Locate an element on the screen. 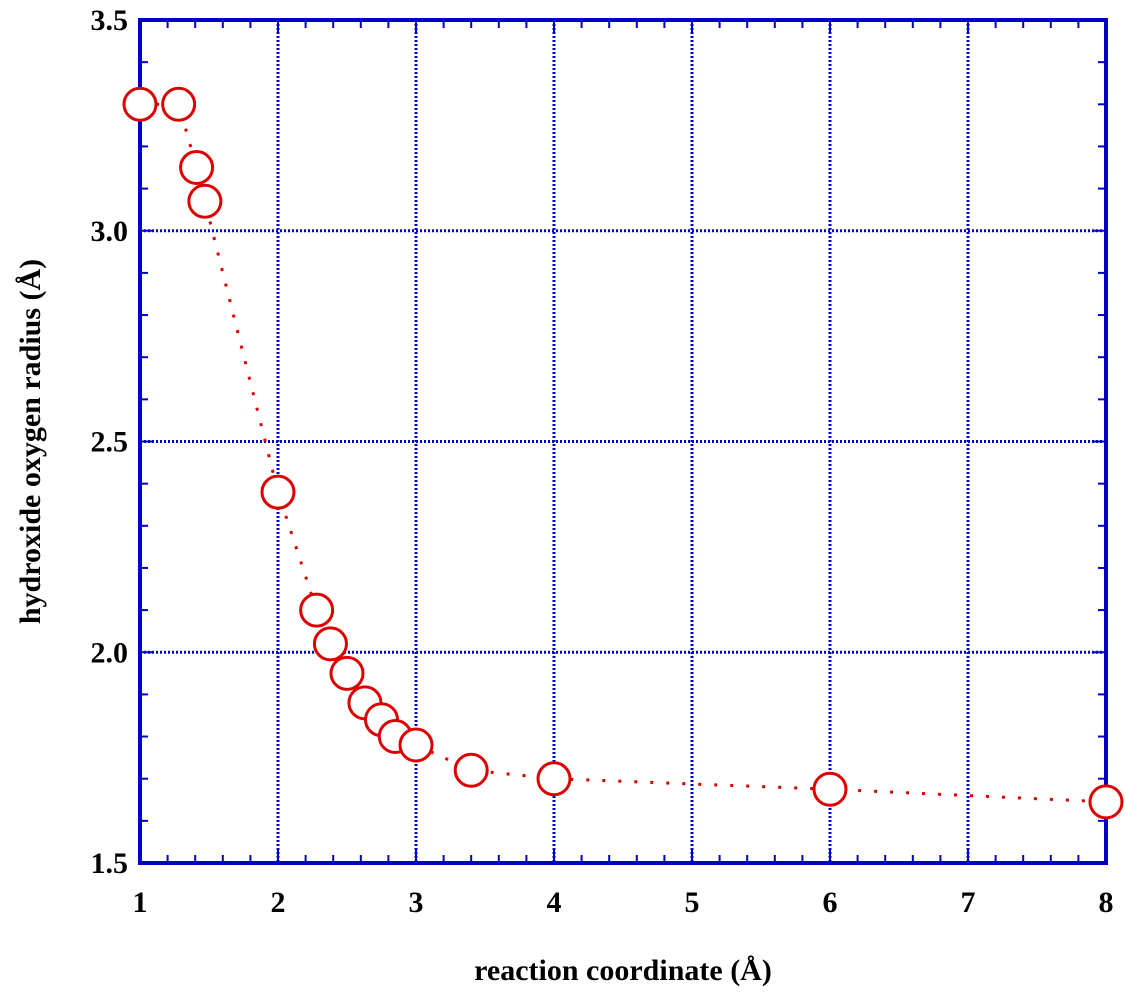 The width and height of the screenshot is (1125, 998). y-axis-title: hydroxide oxygen radius (Å) is located at coordinates (30, 441).